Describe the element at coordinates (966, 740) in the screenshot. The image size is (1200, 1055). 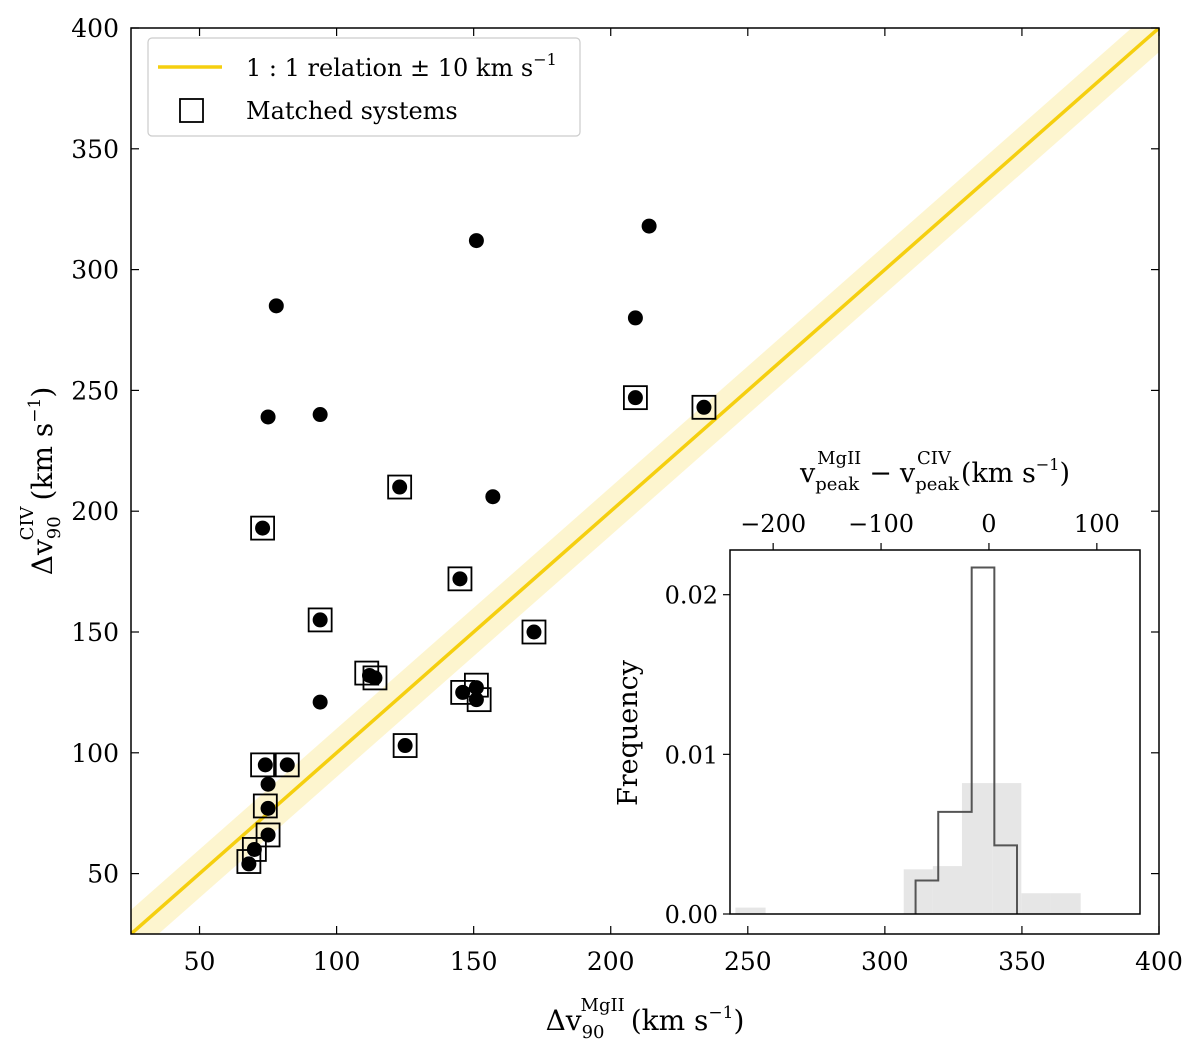
I see `inset-step-histogram` at that location.